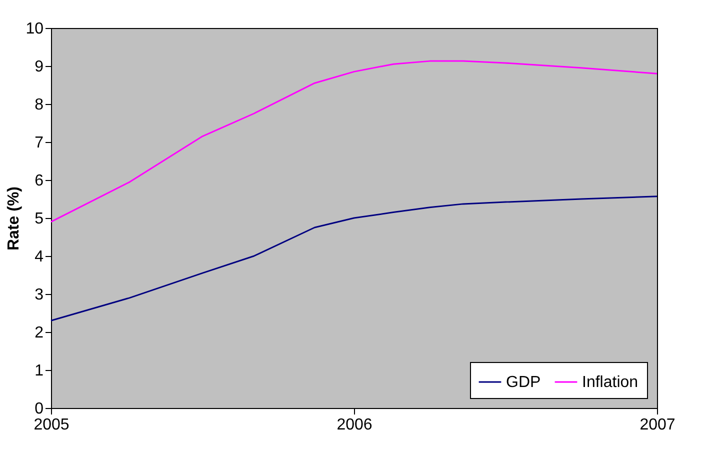 This screenshot has width=724, height=462. What do you see at coordinates (39, 219) in the screenshot?
I see `y-tick-label: 5` at bounding box center [39, 219].